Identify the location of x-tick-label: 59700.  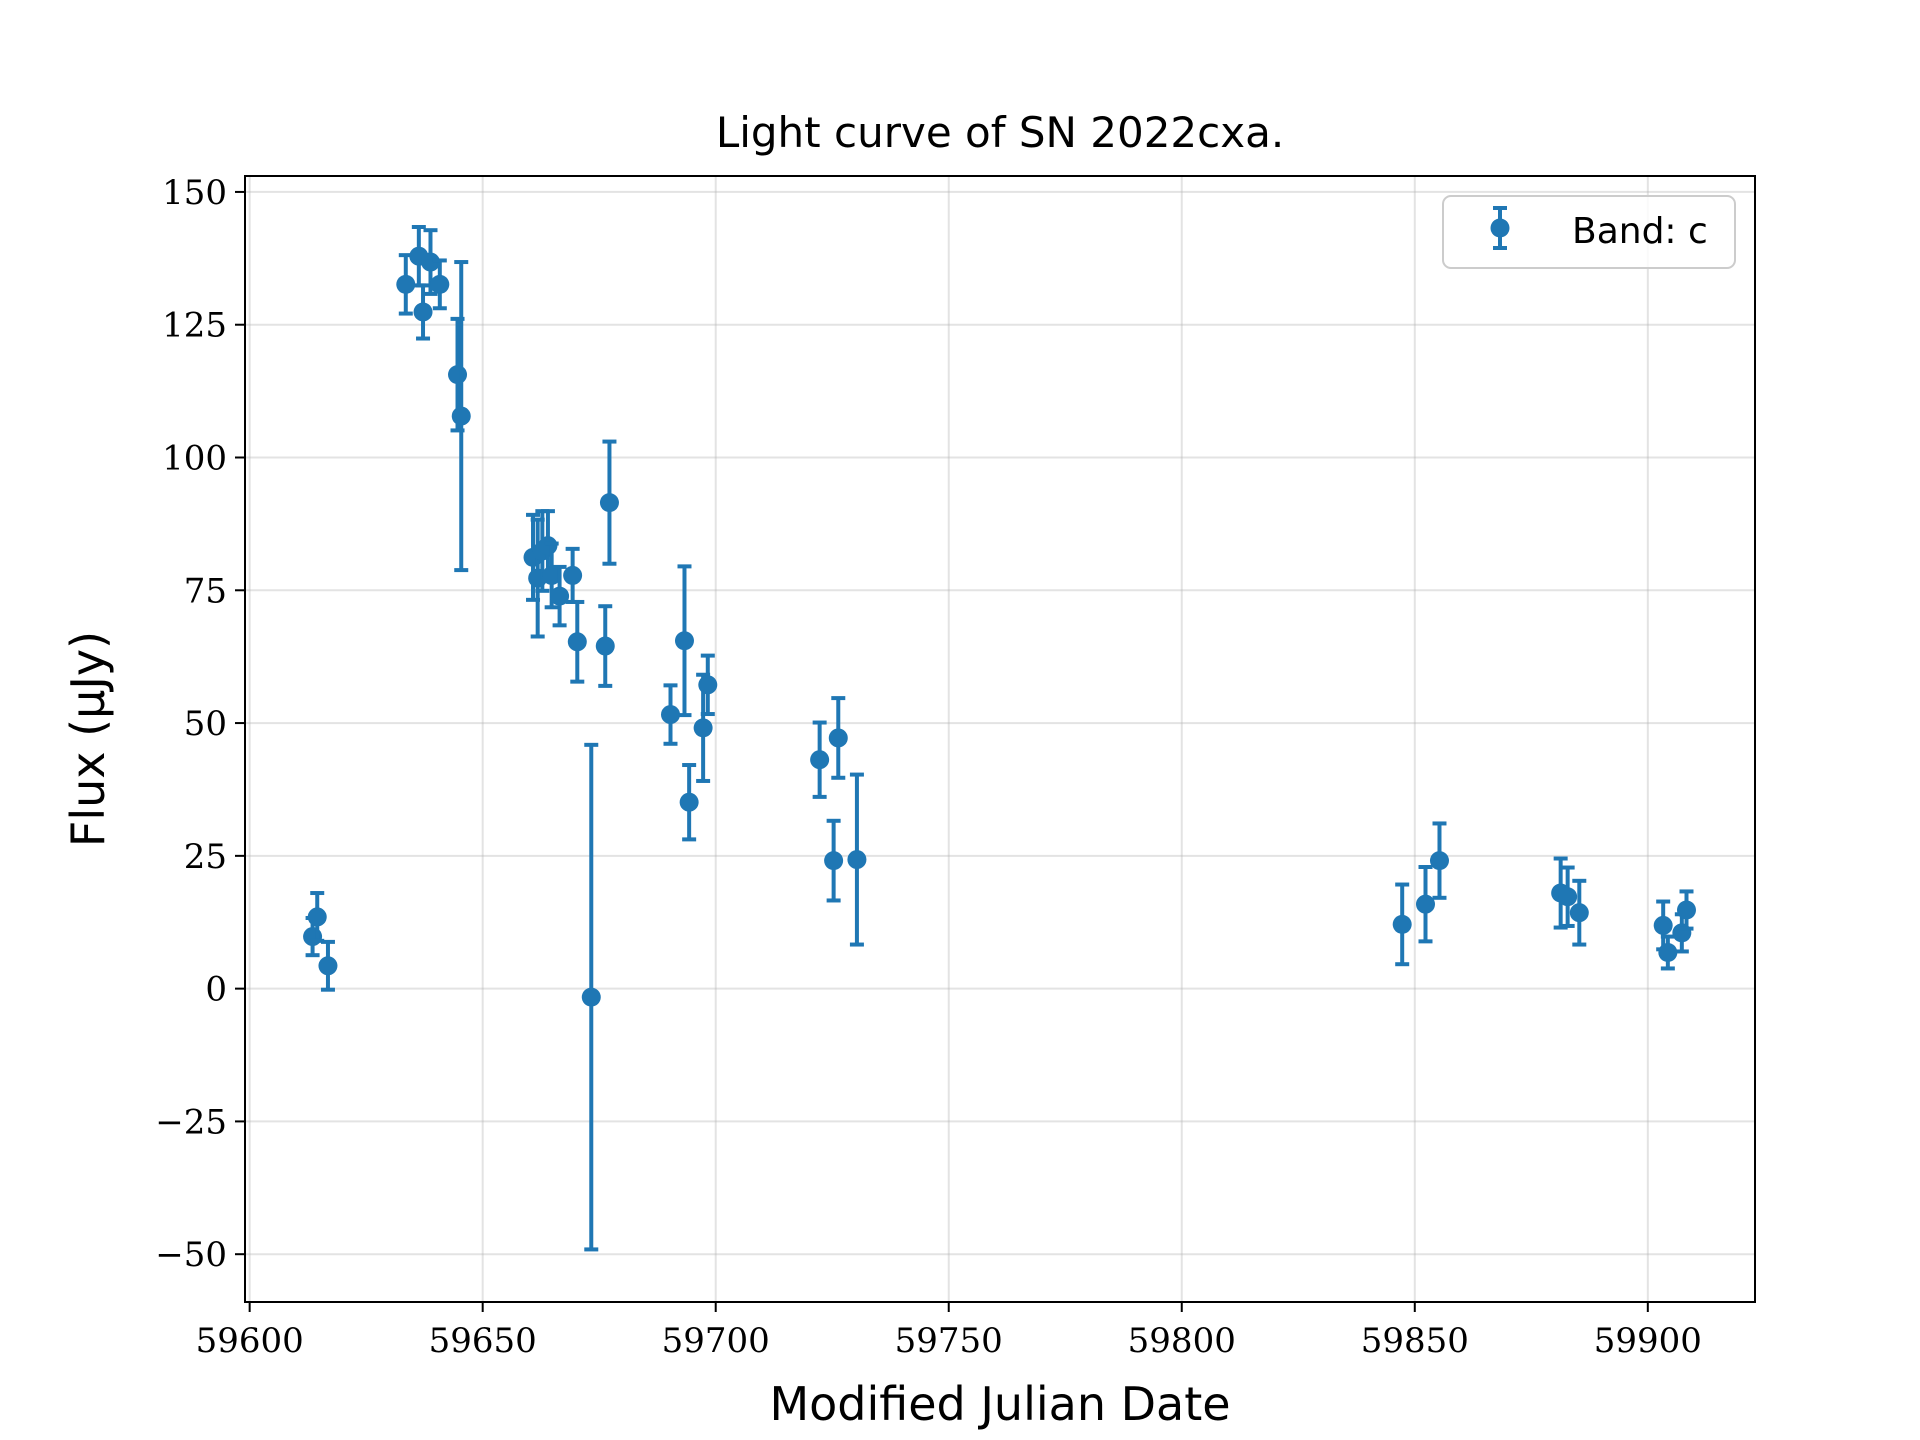
(716, 1341).